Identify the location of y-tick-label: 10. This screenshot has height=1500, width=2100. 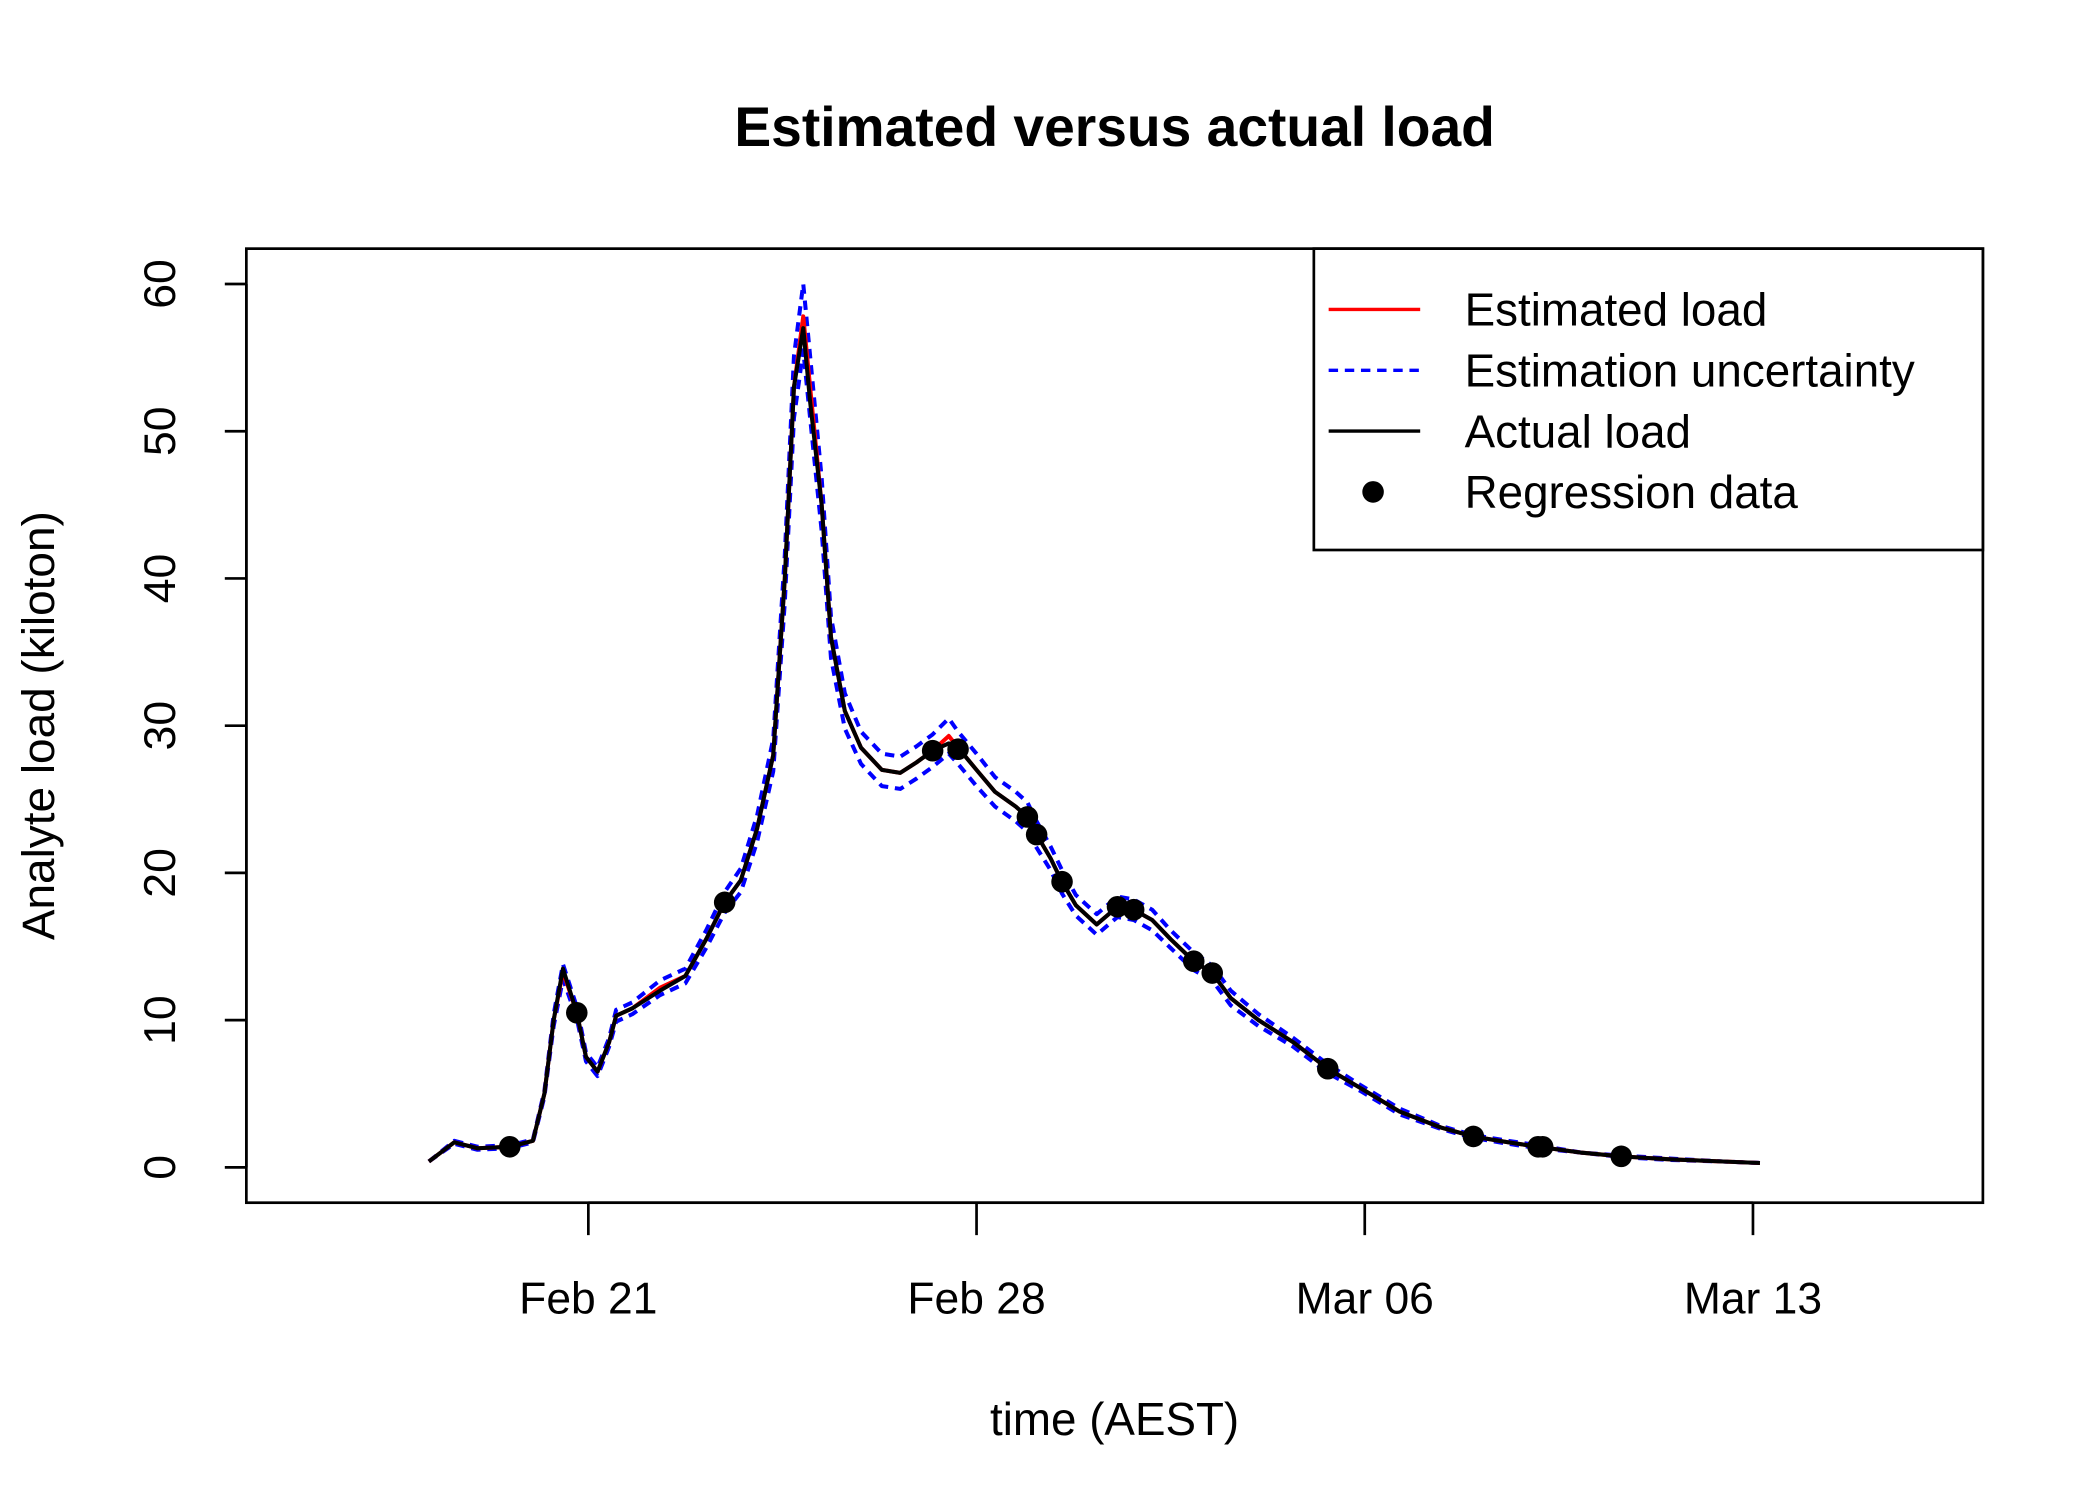
(160, 1020).